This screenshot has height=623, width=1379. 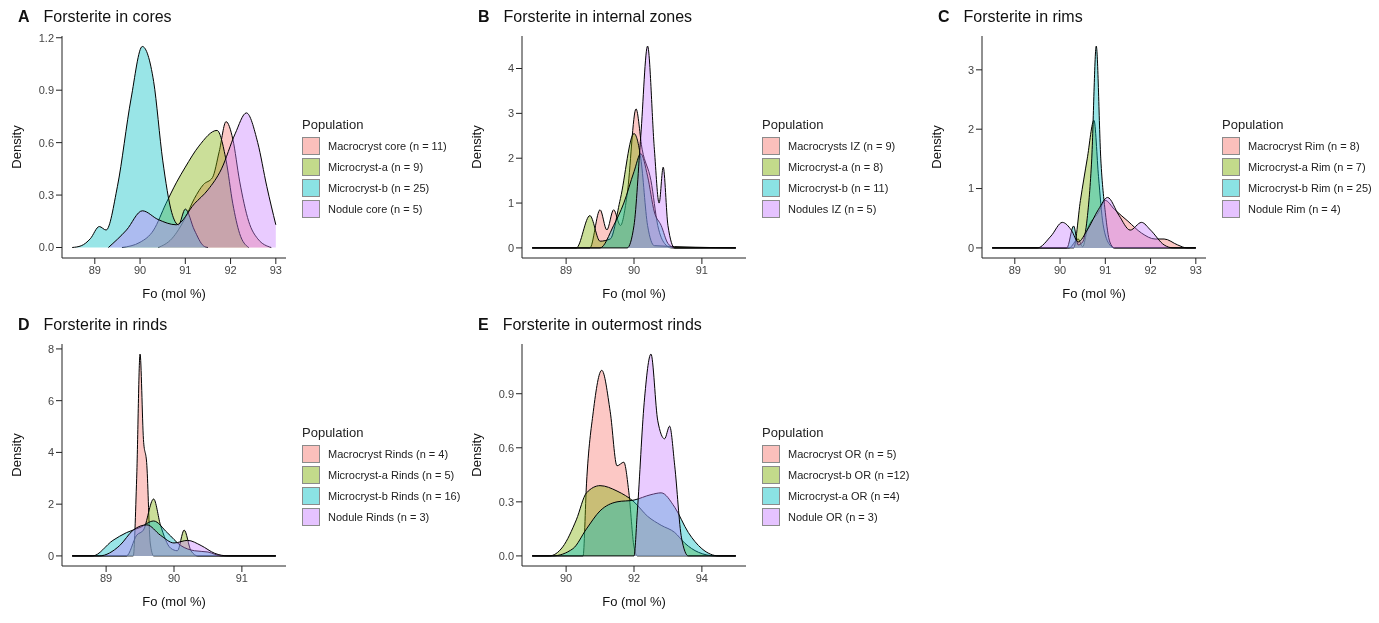 I want to click on y-tick-label: 6, so click(x=50, y=400).